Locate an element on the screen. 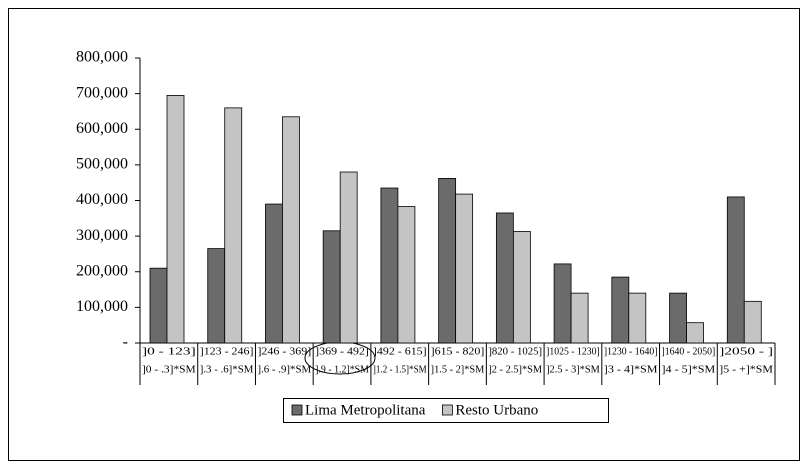 Image resolution: width=807 pixels, height=469 pixels. x-tick-label: ].9 - 1.2]*SM is located at coordinates (342, 369).